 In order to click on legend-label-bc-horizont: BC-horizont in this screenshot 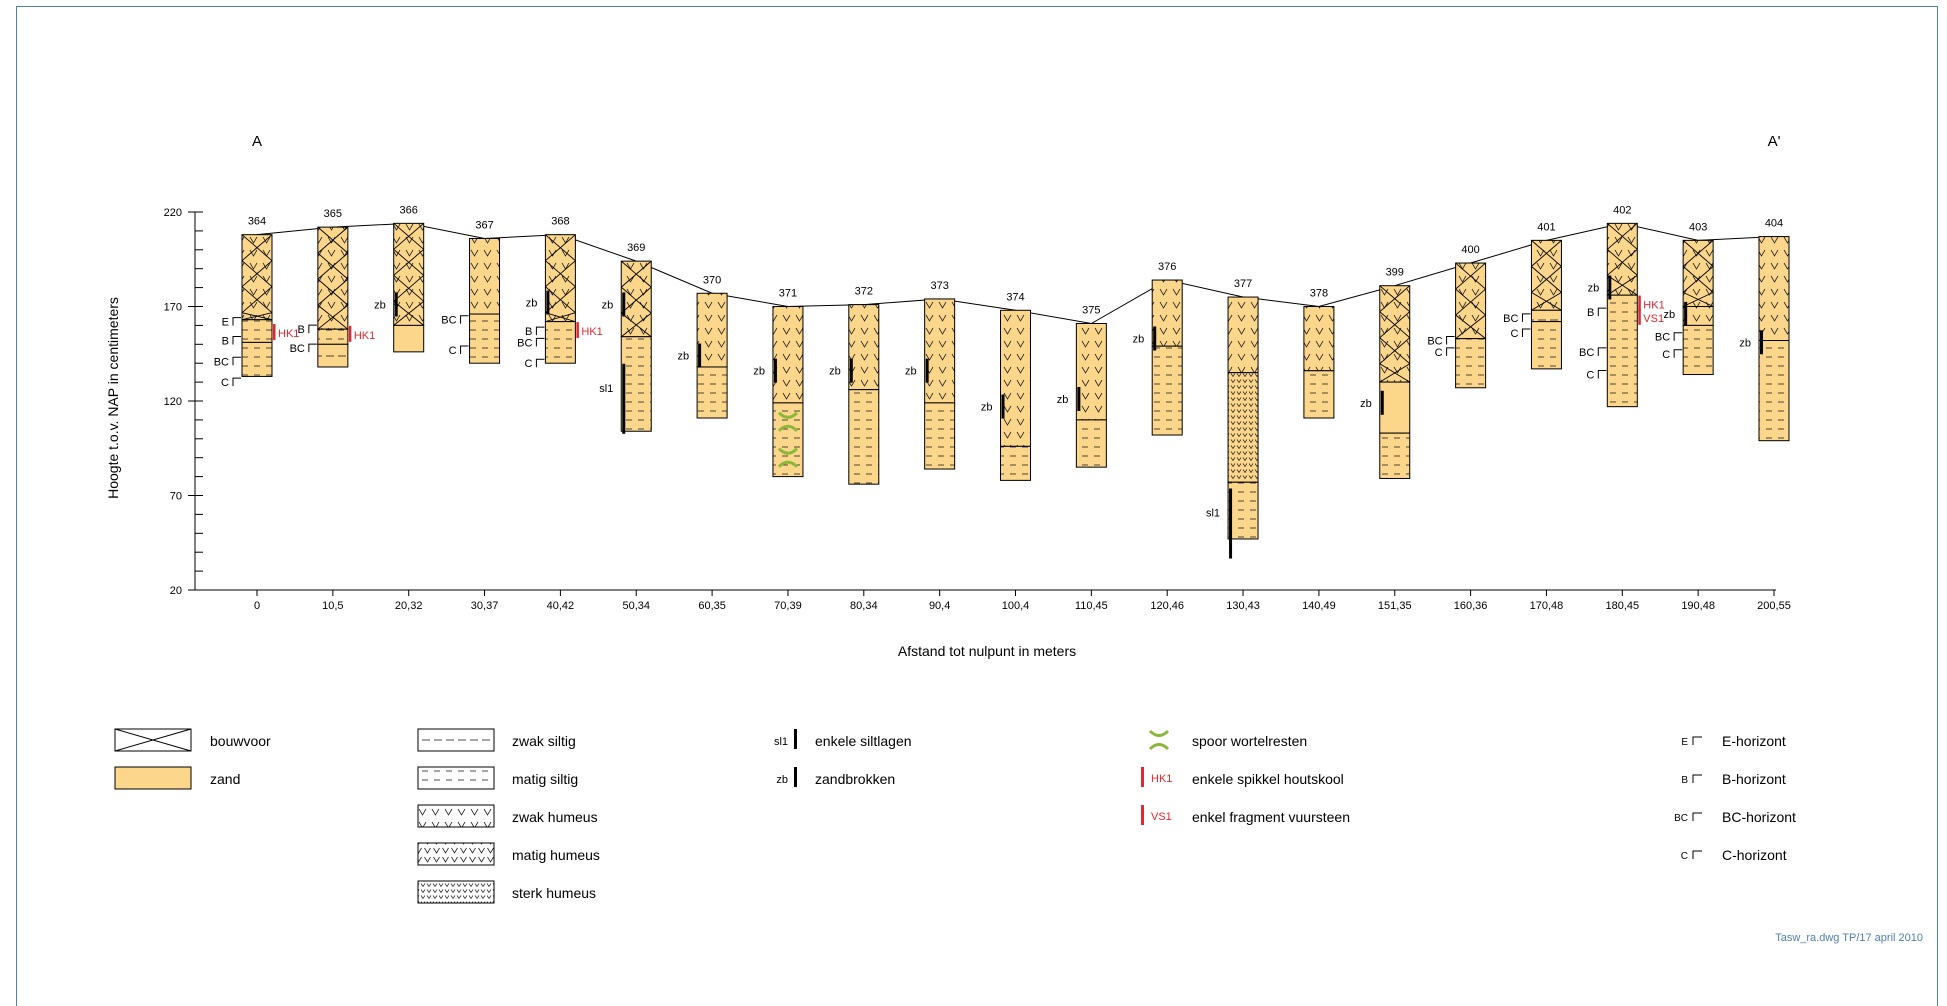, I will do `click(1759, 817)`.